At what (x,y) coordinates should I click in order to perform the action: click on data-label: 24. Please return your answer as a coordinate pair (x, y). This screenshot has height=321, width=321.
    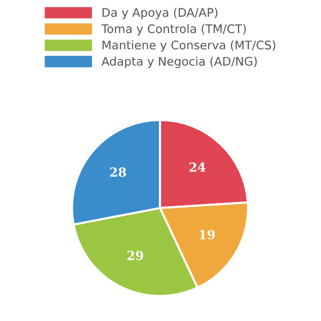
    Looking at the image, I should click on (197, 167).